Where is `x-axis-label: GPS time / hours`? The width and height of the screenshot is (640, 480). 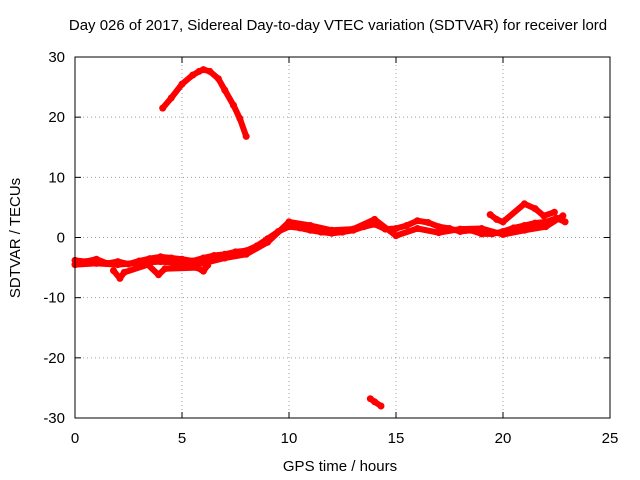 x-axis-label: GPS time / hours is located at coordinates (340, 466).